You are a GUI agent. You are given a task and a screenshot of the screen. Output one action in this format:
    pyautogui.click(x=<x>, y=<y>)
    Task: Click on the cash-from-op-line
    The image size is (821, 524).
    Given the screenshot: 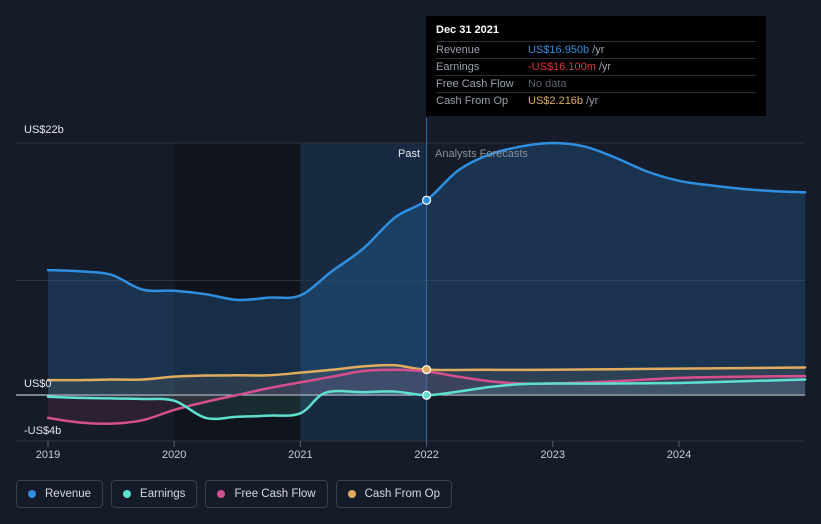 What is the action you would take?
    pyautogui.click(x=426, y=372)
    